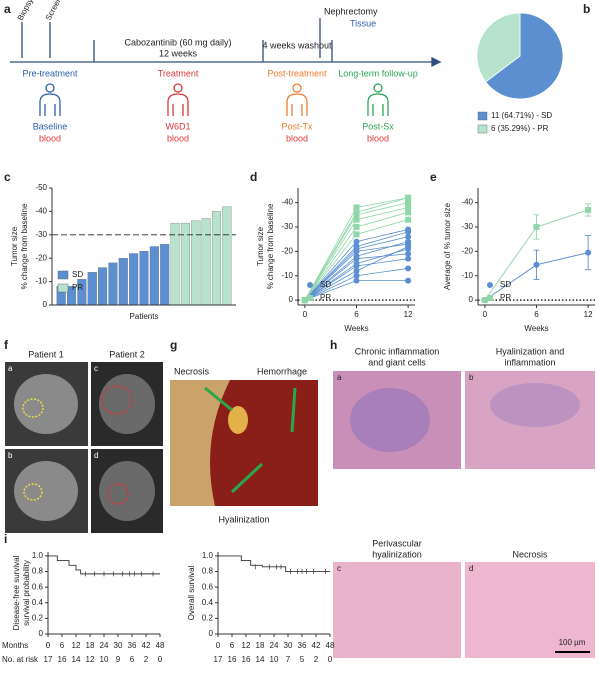 This screenshot has height=685, width=599. Describe the element at coordinates (397, 554) in the screenshot. I see `histology-caption: hyalinization` at that location.